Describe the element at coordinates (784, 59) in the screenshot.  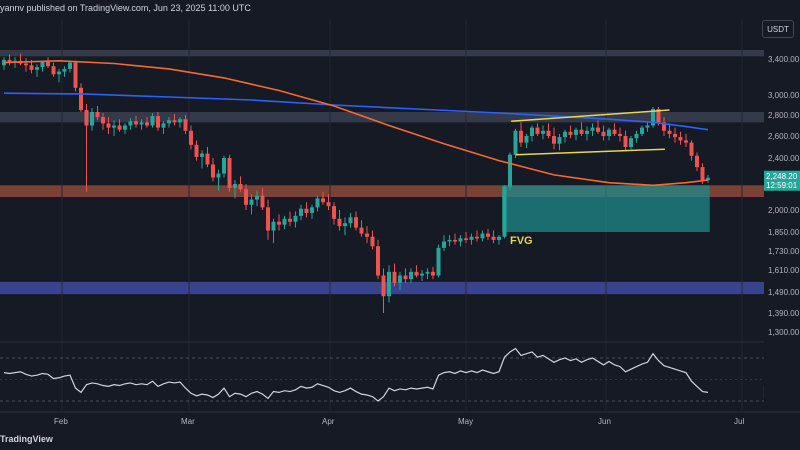
I see `y-tick-label: 3,400.00` at that location.